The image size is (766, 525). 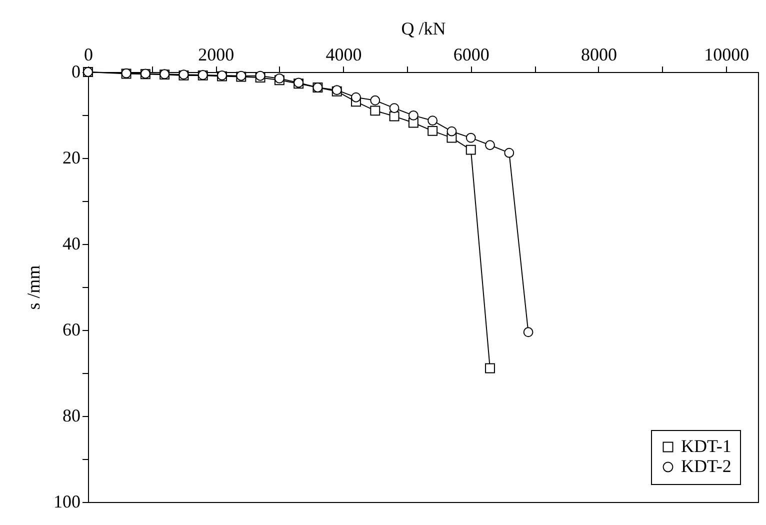 What do you see at coordinates (344, 54) in the screenshot?
I see `x-tick-label: 4000` at bounding box center [344, 54].